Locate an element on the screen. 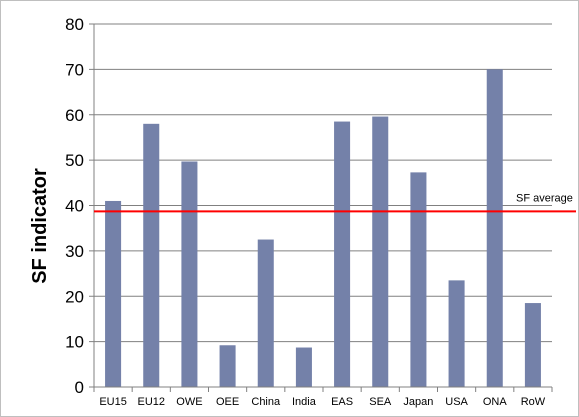  bar-ona is located at coordinates (494, 228).